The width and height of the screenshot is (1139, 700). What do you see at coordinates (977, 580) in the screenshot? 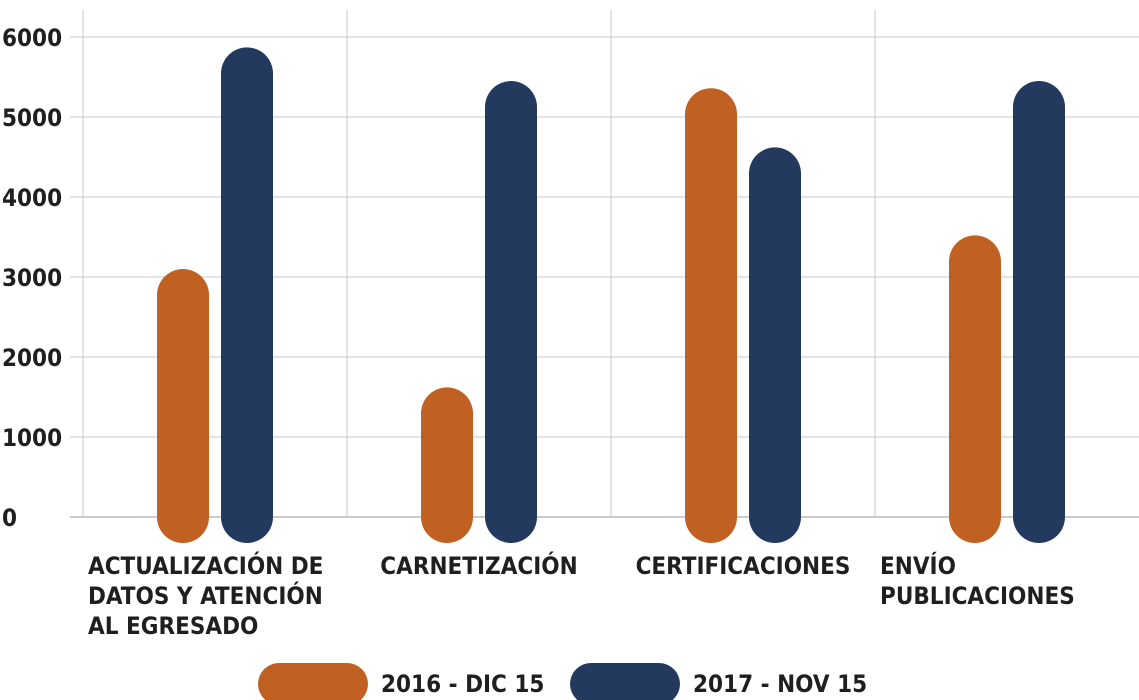
I see `x-tick-label: ENVÍO PUBLICACIONES` at bounding box center [977, 580].